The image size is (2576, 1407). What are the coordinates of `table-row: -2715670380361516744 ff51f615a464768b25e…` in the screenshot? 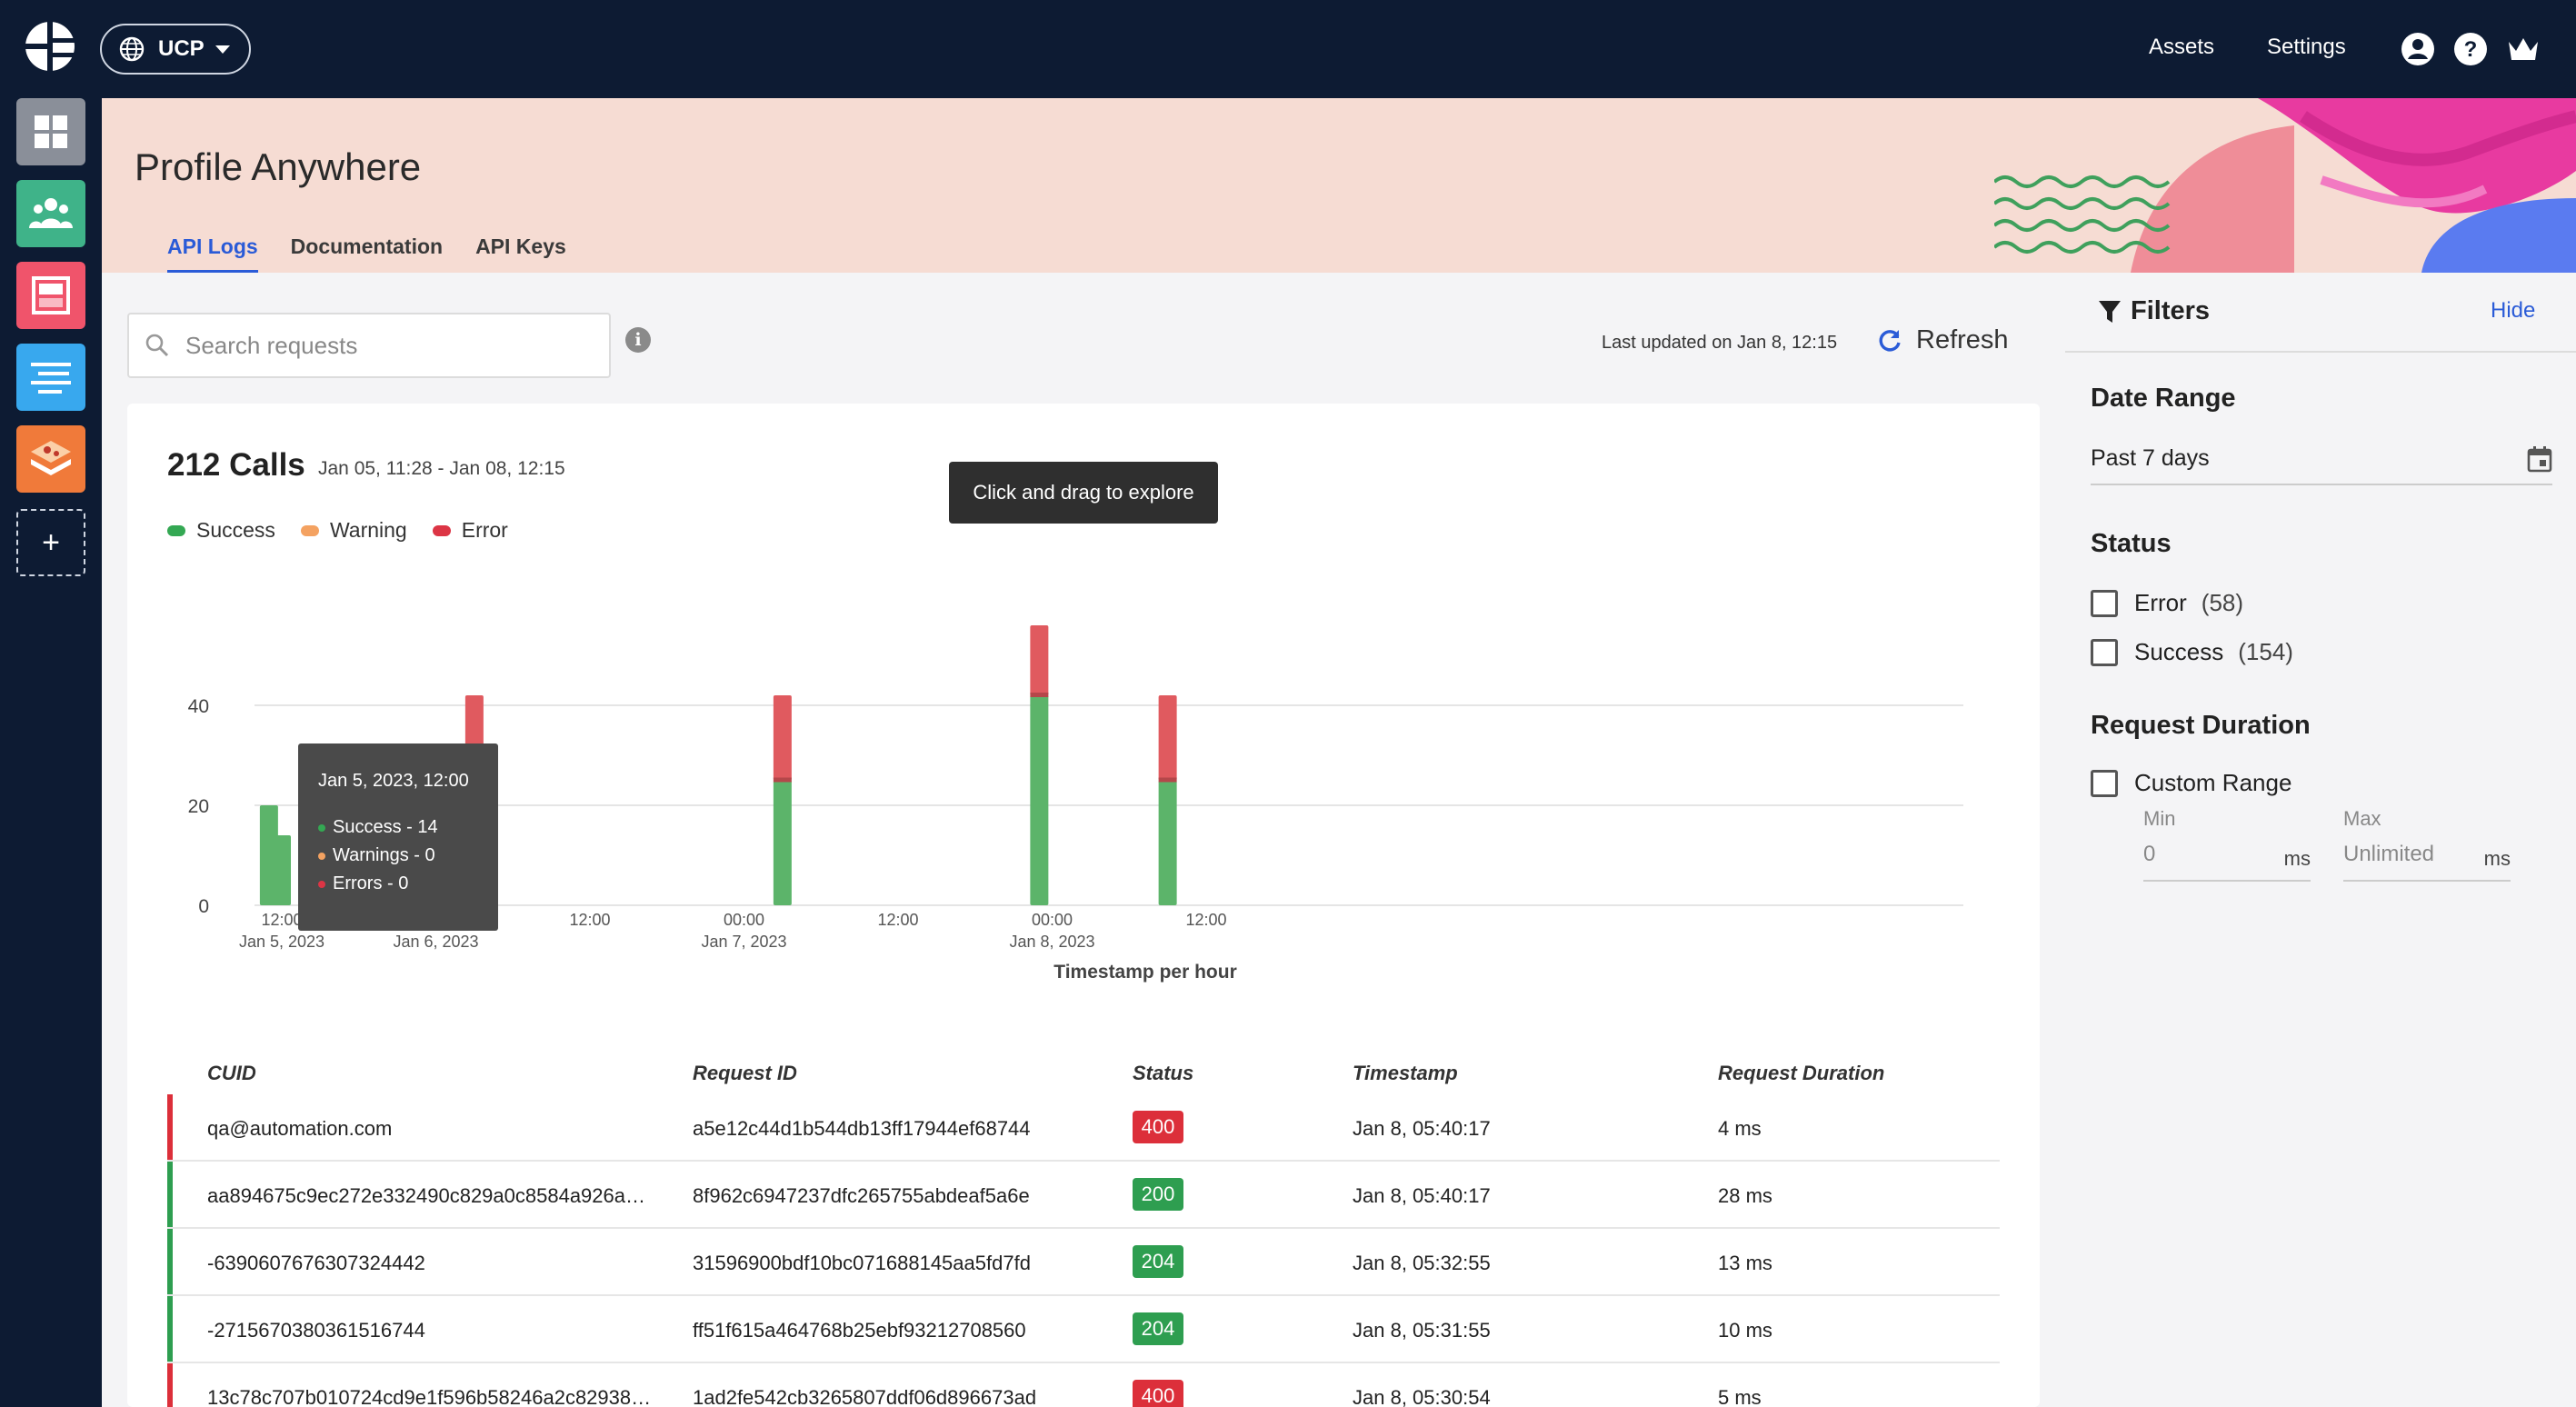 It's located at (1083, 1329).